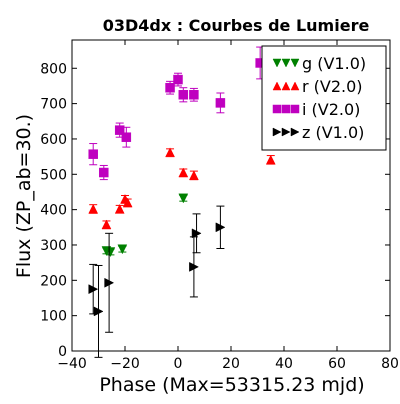 Image resolution: width=400 pixels, height=404 pixels. I want to click on x-axis-title: Phase (Max=53315.23 mjd), so click(231, 385).